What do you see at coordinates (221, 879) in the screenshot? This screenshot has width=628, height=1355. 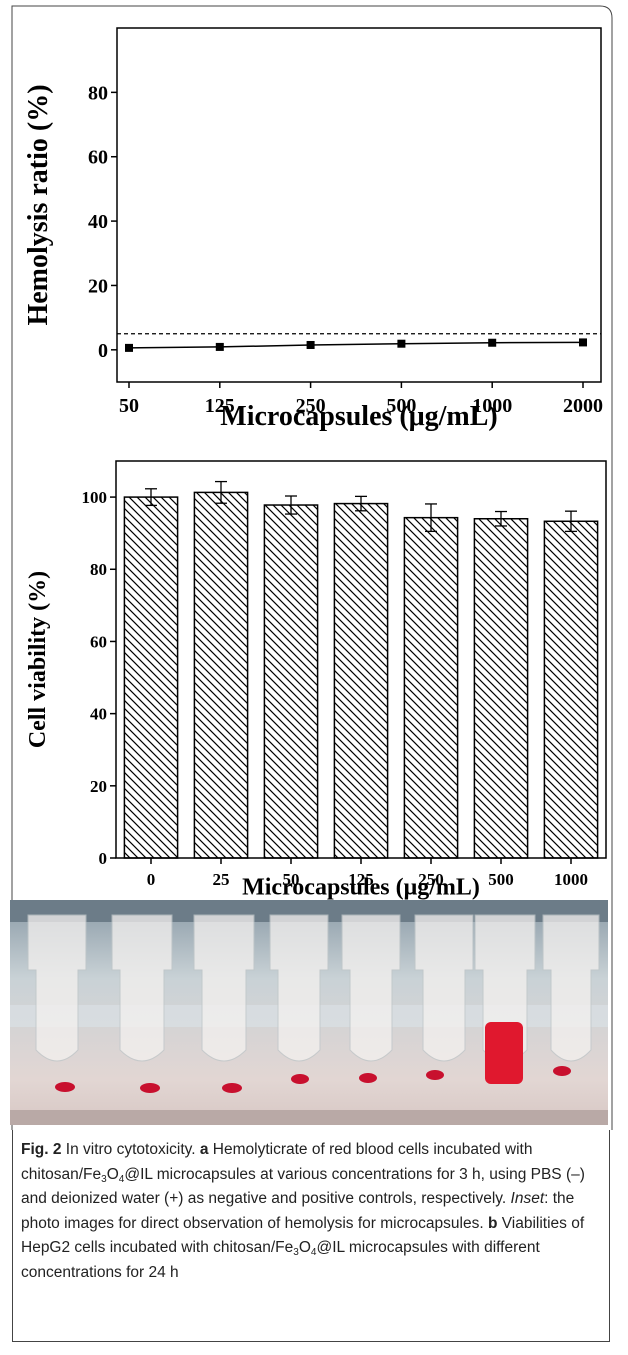 I see `x-tick-label: 25` at bounding box center [221, 879].